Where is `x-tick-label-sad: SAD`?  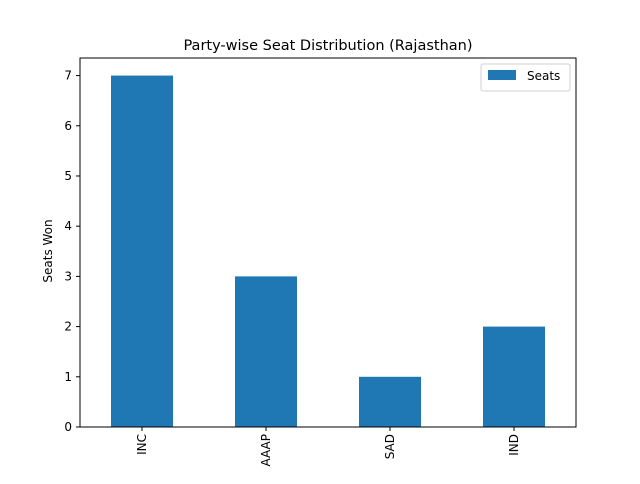 x-tick-label-sad: SAD is located at coordinates (390, 446).